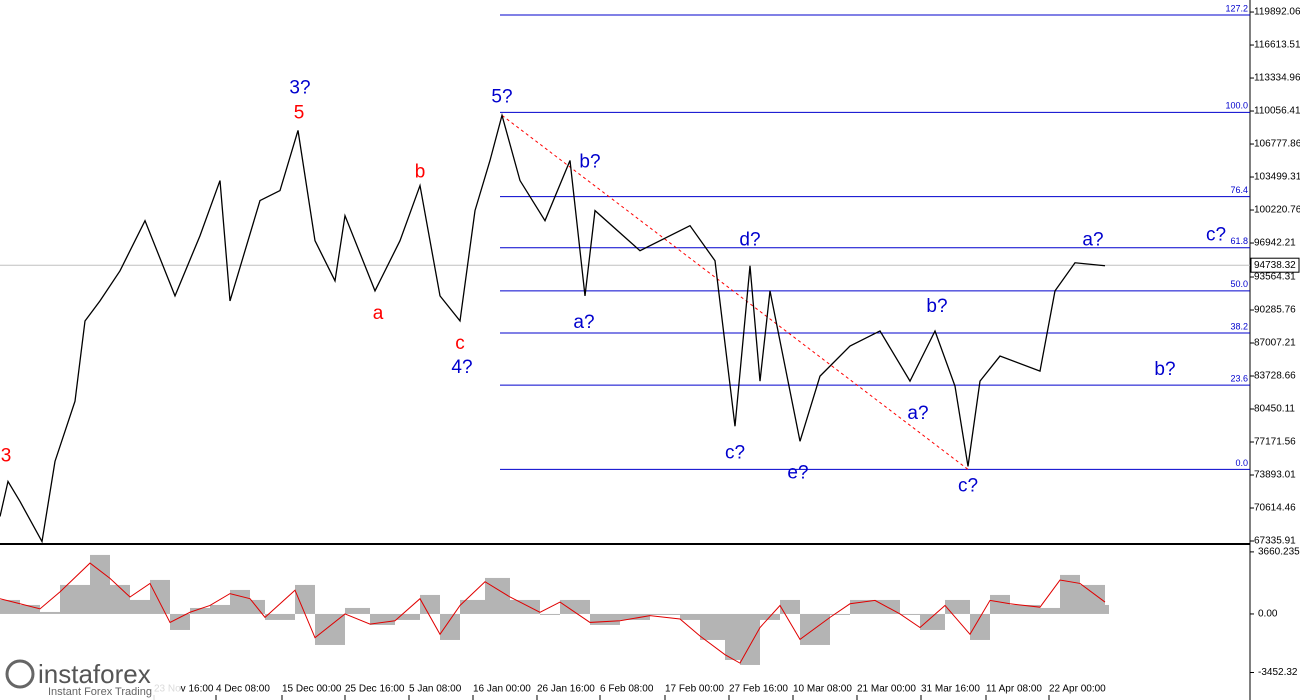 The image size is (1300, 700). I want to click on y-tick-label: 110056.41, so click(1277, 111).